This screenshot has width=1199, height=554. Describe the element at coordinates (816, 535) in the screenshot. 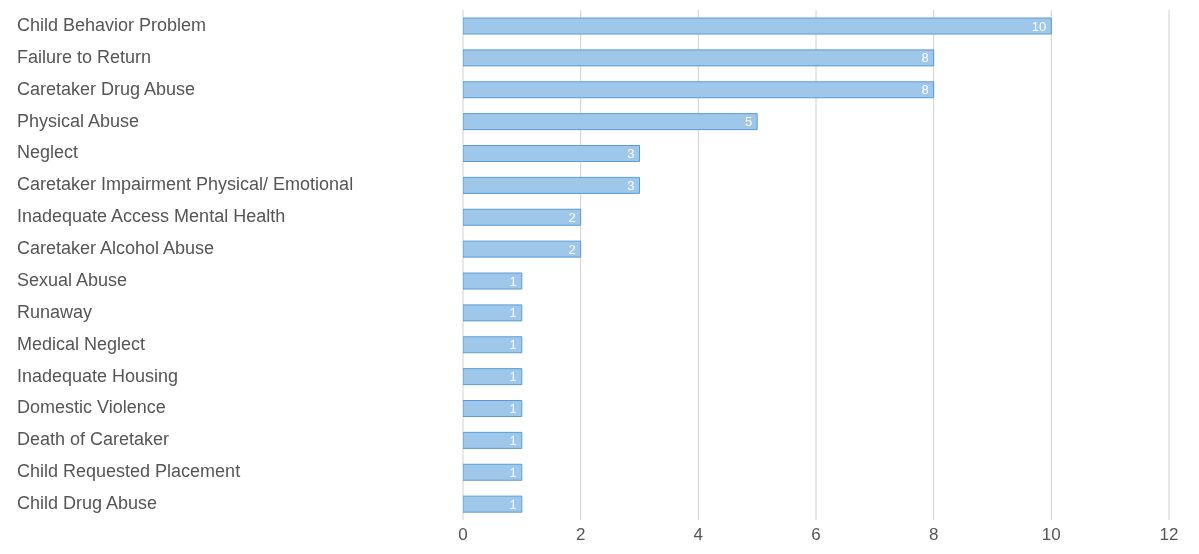

I see `x-tick-label: 6` at that location.